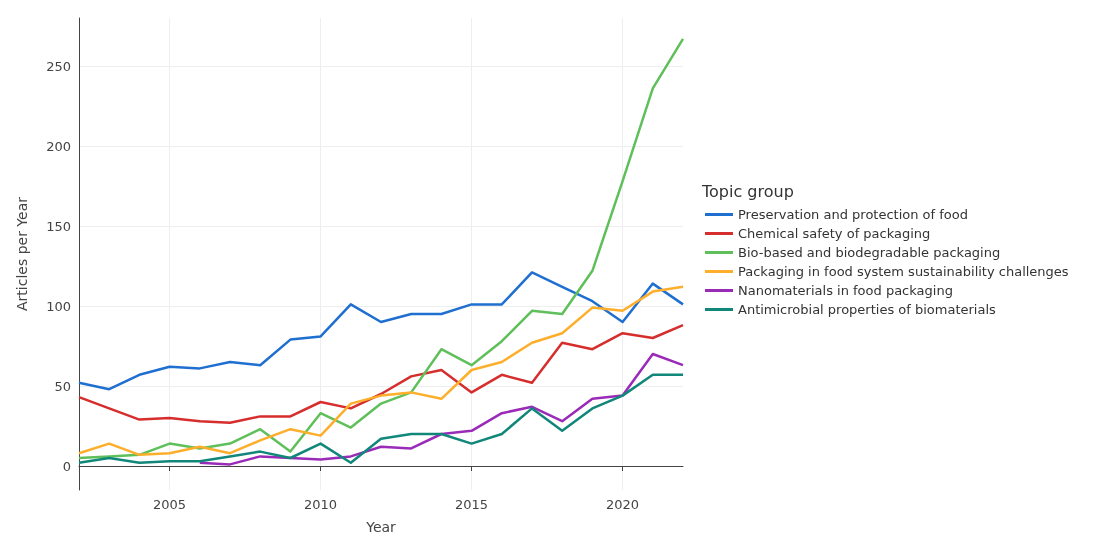 Image resolution: width=1100 pixels, height=540 pixels. What do you see at coordinates (381, 527) in the screenshot?
I see `x-axis-title: Year` at bounding box center [381, 527].